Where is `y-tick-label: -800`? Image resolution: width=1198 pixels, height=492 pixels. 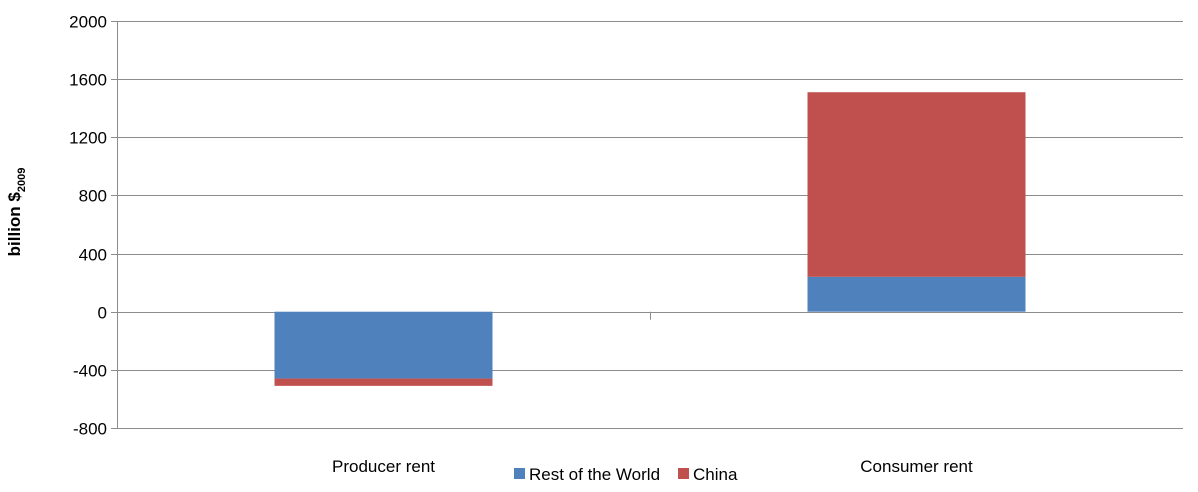
y-tick-label: -800 is located at coordinates (90, 429).